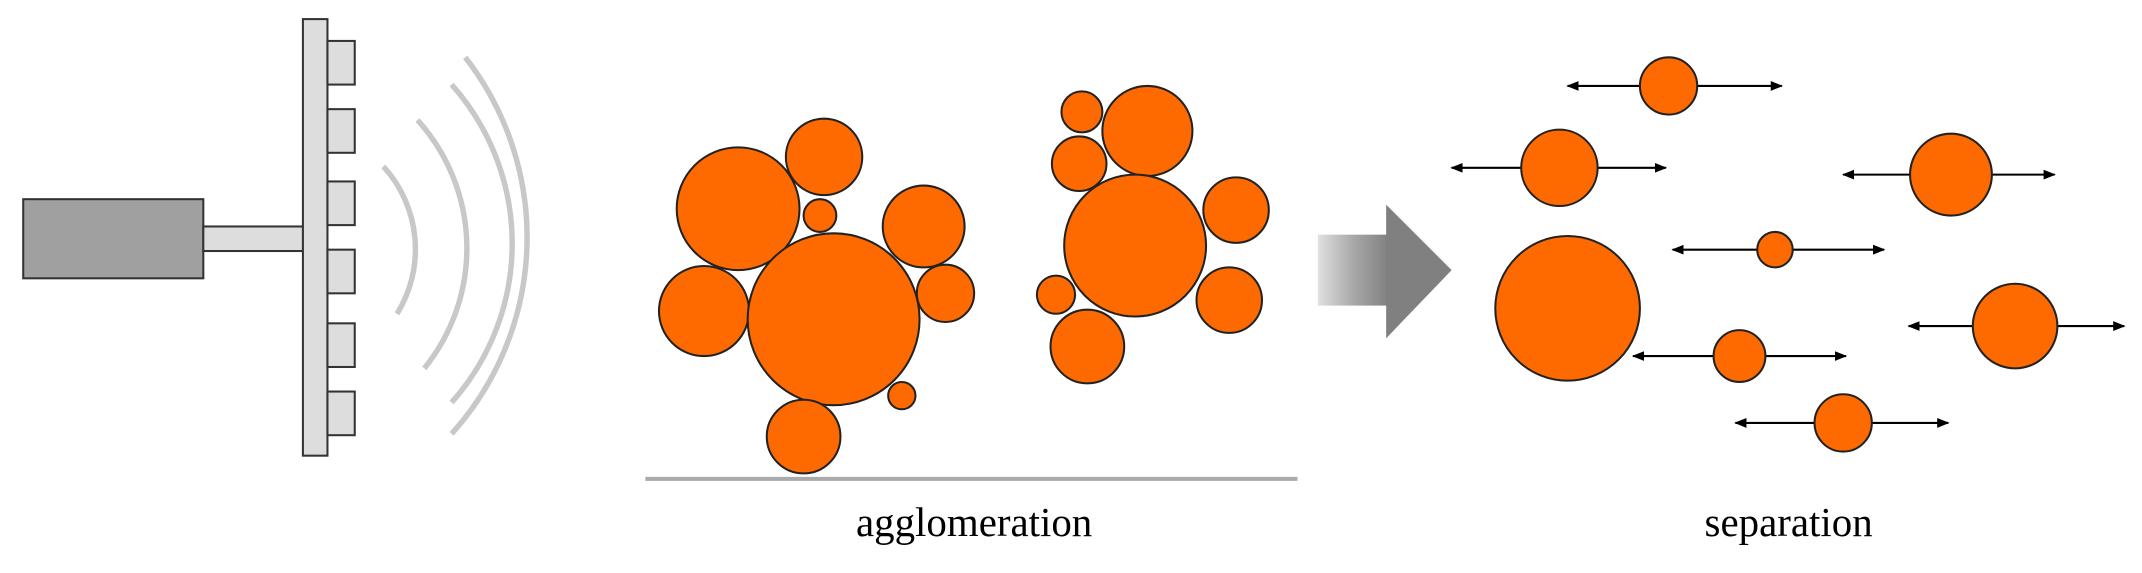 The image size is (2142, 573). Describe the element at coordinates (315, 237) in the screenshot. I see `plate` at that location.